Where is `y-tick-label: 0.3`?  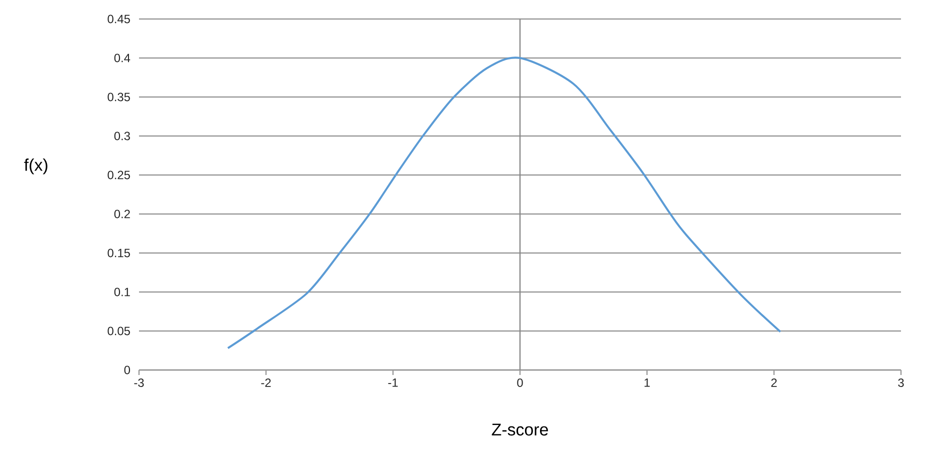 y-tick-label: 0.3 is located at coordinates (122, 136).